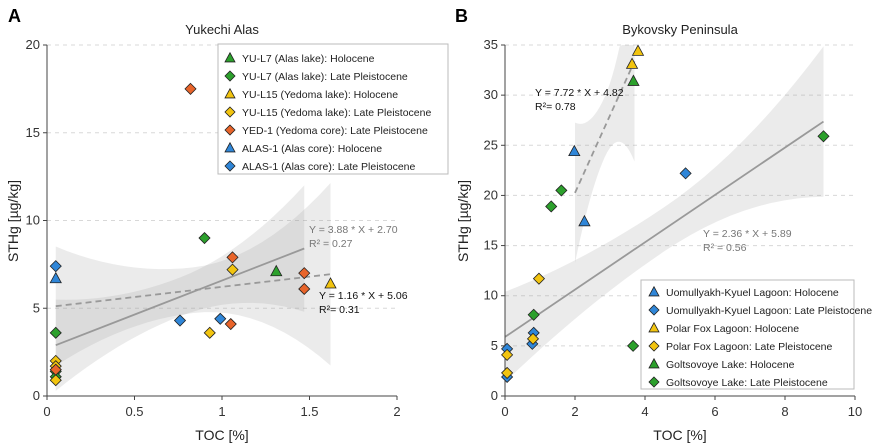 The image size is (886, 446). I want to click on panel-b-x-tick-label: 10, so click(855, 411).